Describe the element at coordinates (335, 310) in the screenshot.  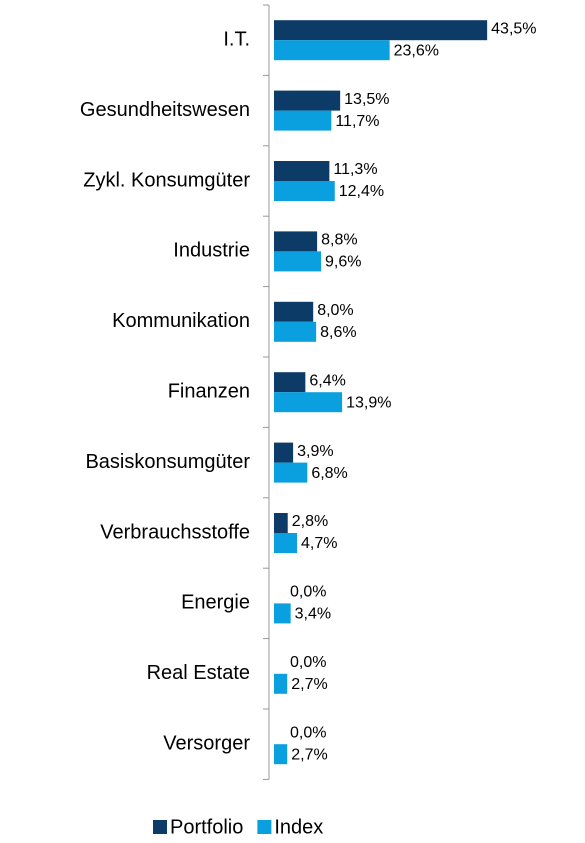
I see `value-label: 8,0%` at that location.